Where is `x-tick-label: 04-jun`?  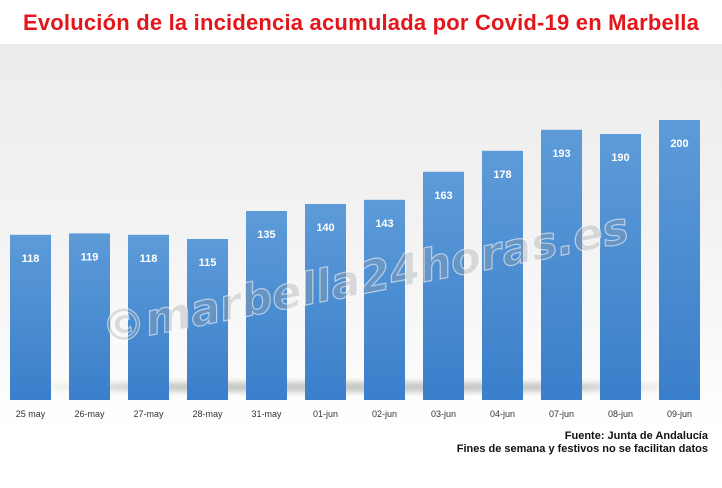 x-tick-label: 04-jun is located at coordinates (502, 414).